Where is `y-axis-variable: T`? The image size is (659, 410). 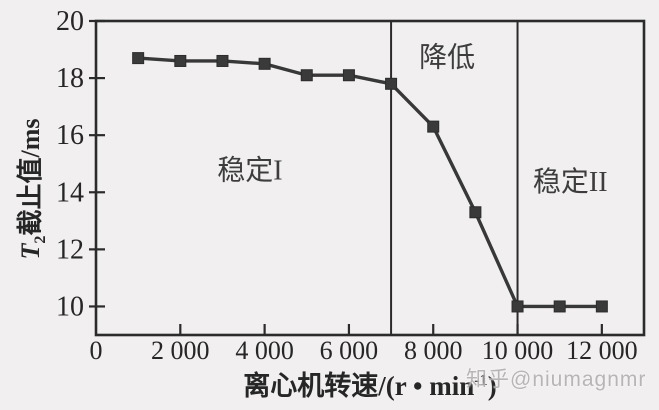
y-axis-variable: T is located at coordinates (30, 251).